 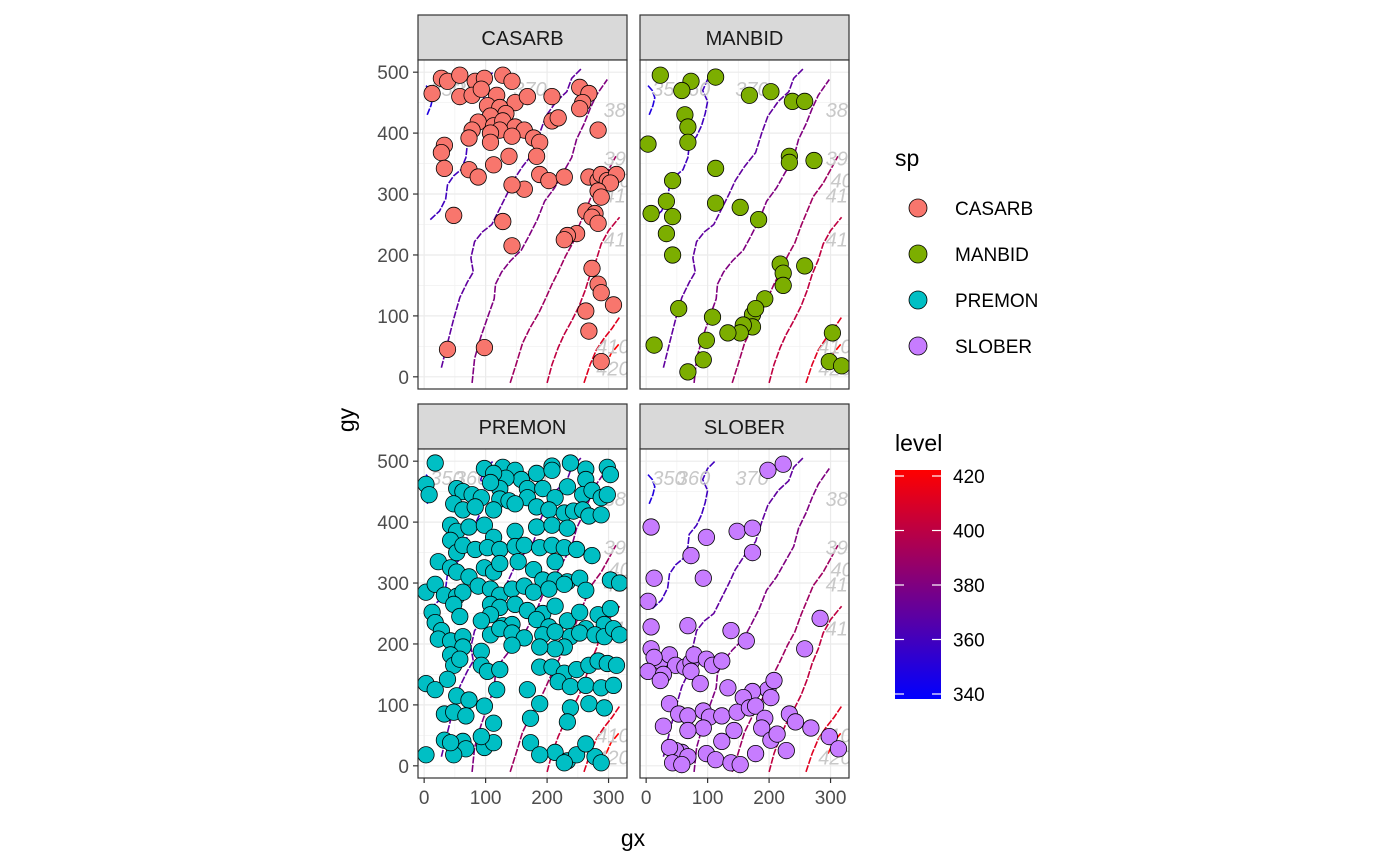 I want to click on species-legend-item-casarb: CASARB, so click(x=970, y=209).